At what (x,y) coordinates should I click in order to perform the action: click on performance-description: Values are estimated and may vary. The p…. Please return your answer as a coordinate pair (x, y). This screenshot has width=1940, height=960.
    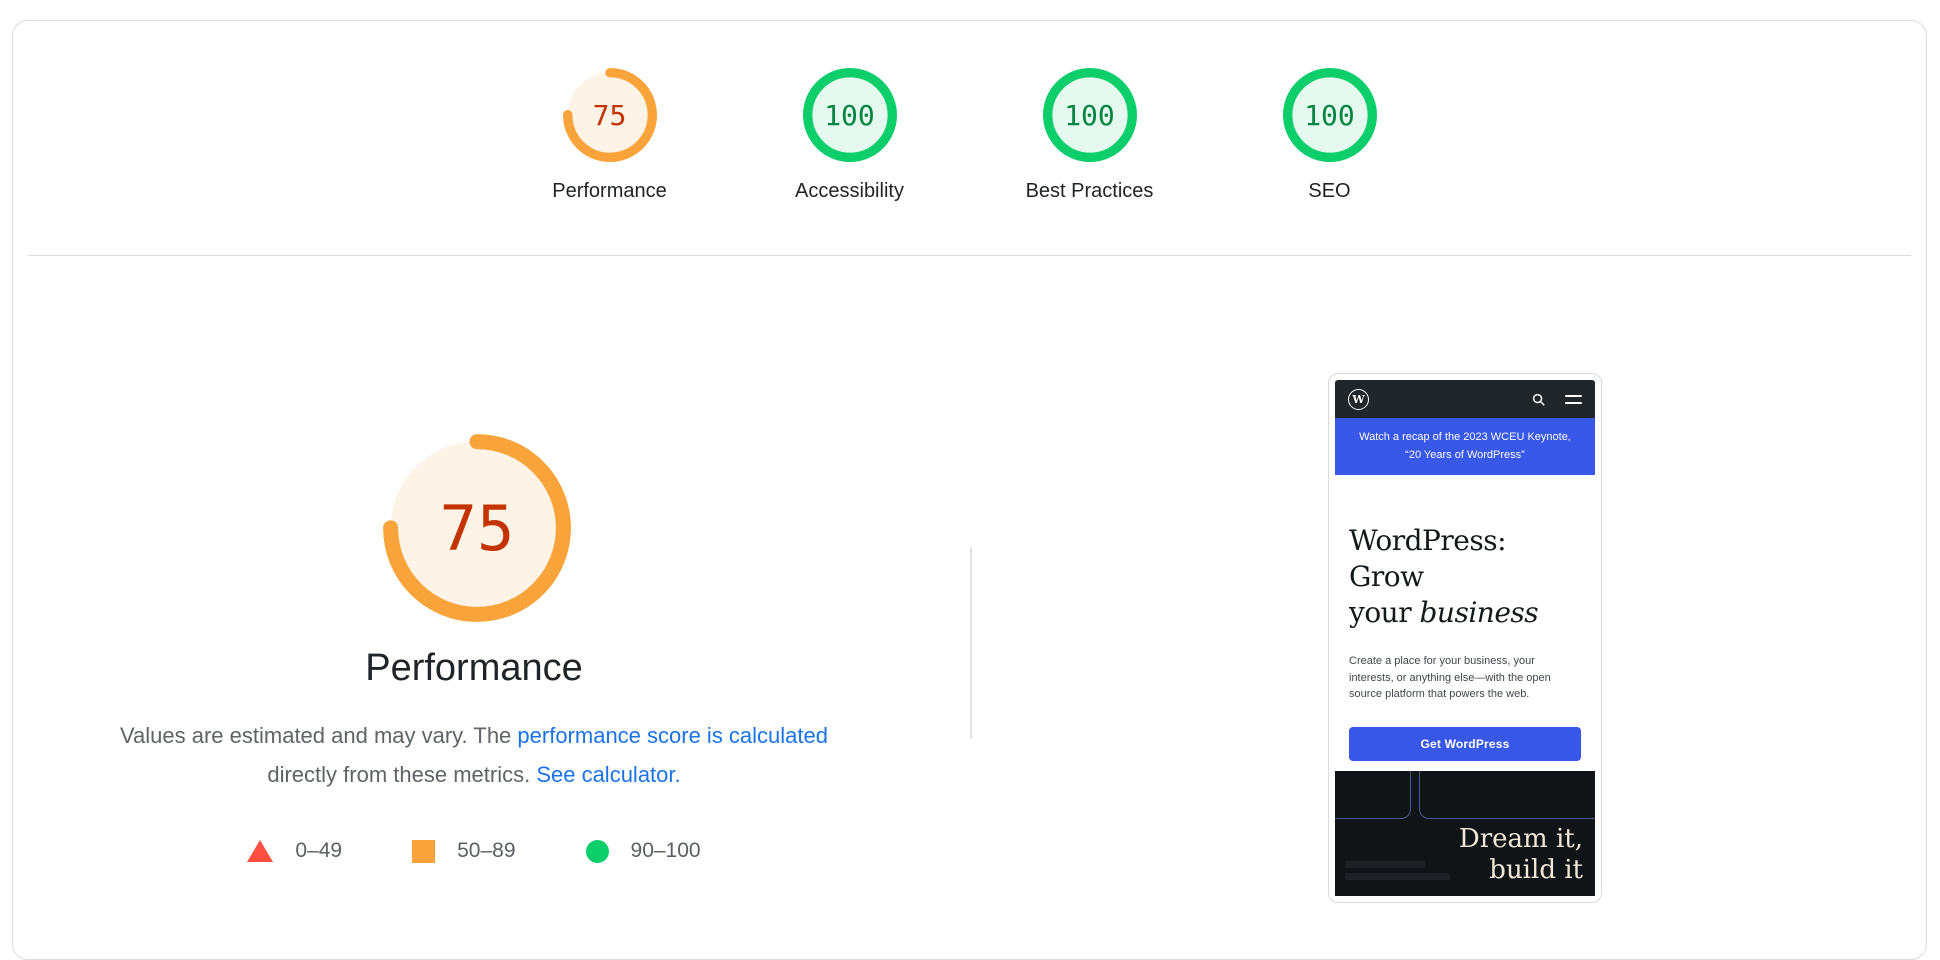
    Looking at the image, I should click on (474, 755).